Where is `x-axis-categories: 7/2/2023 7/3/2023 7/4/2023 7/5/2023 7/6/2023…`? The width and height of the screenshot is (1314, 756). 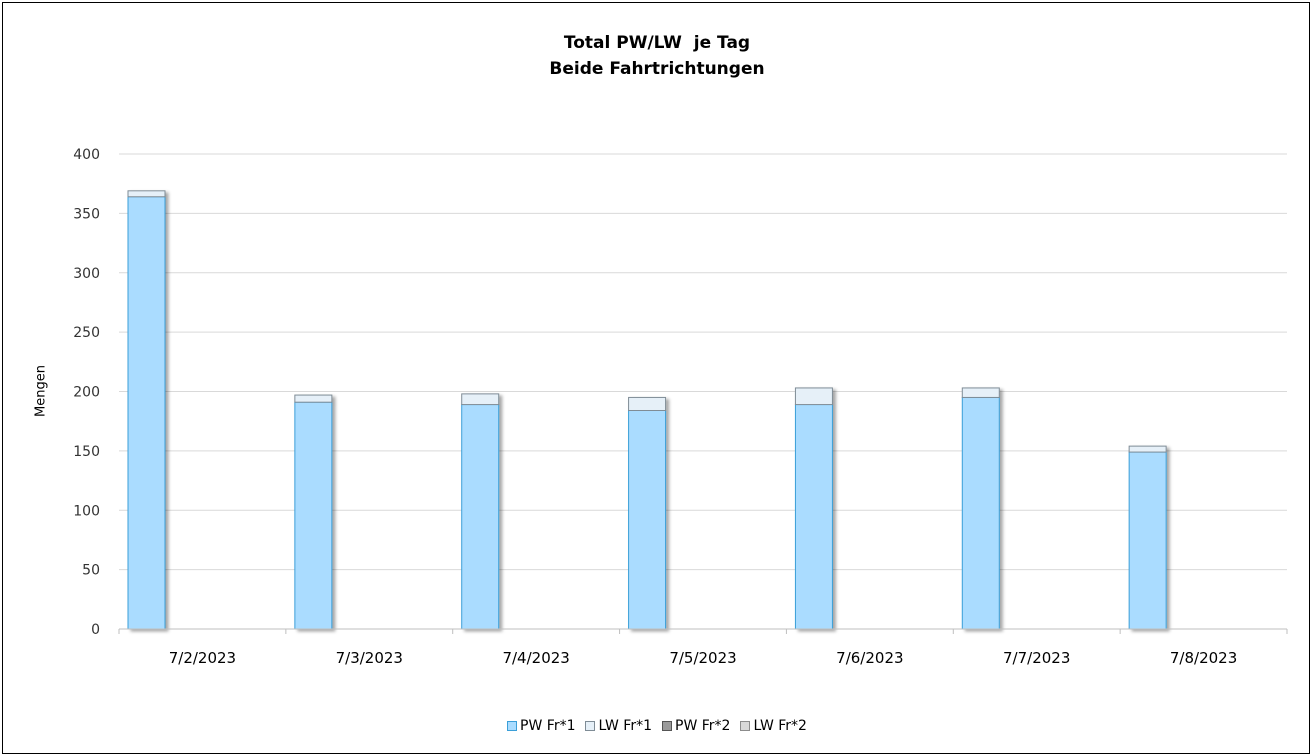
x-axis-categories: 7/2/2023 7/3/2023 7/4/2023 7/5/2023 7/6/2023… is located at coordinates (703, 658).